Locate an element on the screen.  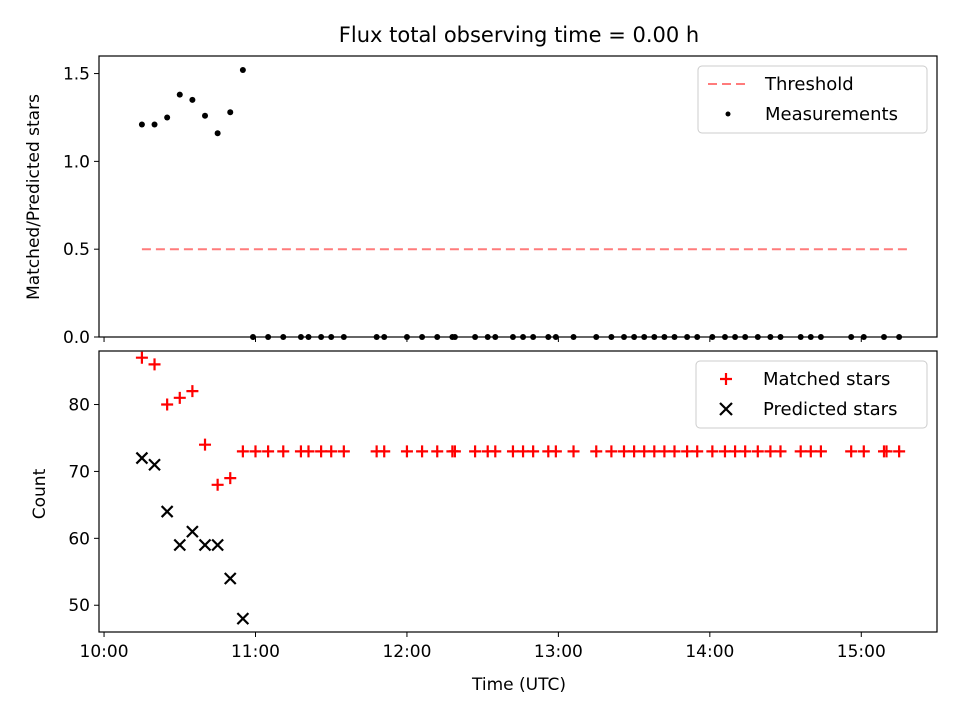
top-y-axis: 0.0 0.5 1.0 1.5 is located at coordinates (81, 206).